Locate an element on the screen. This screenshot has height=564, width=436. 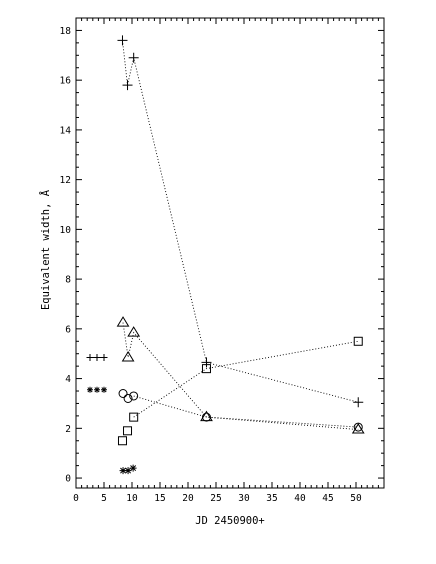
x-tick-label: 30 is located at coordinates (244, 498).